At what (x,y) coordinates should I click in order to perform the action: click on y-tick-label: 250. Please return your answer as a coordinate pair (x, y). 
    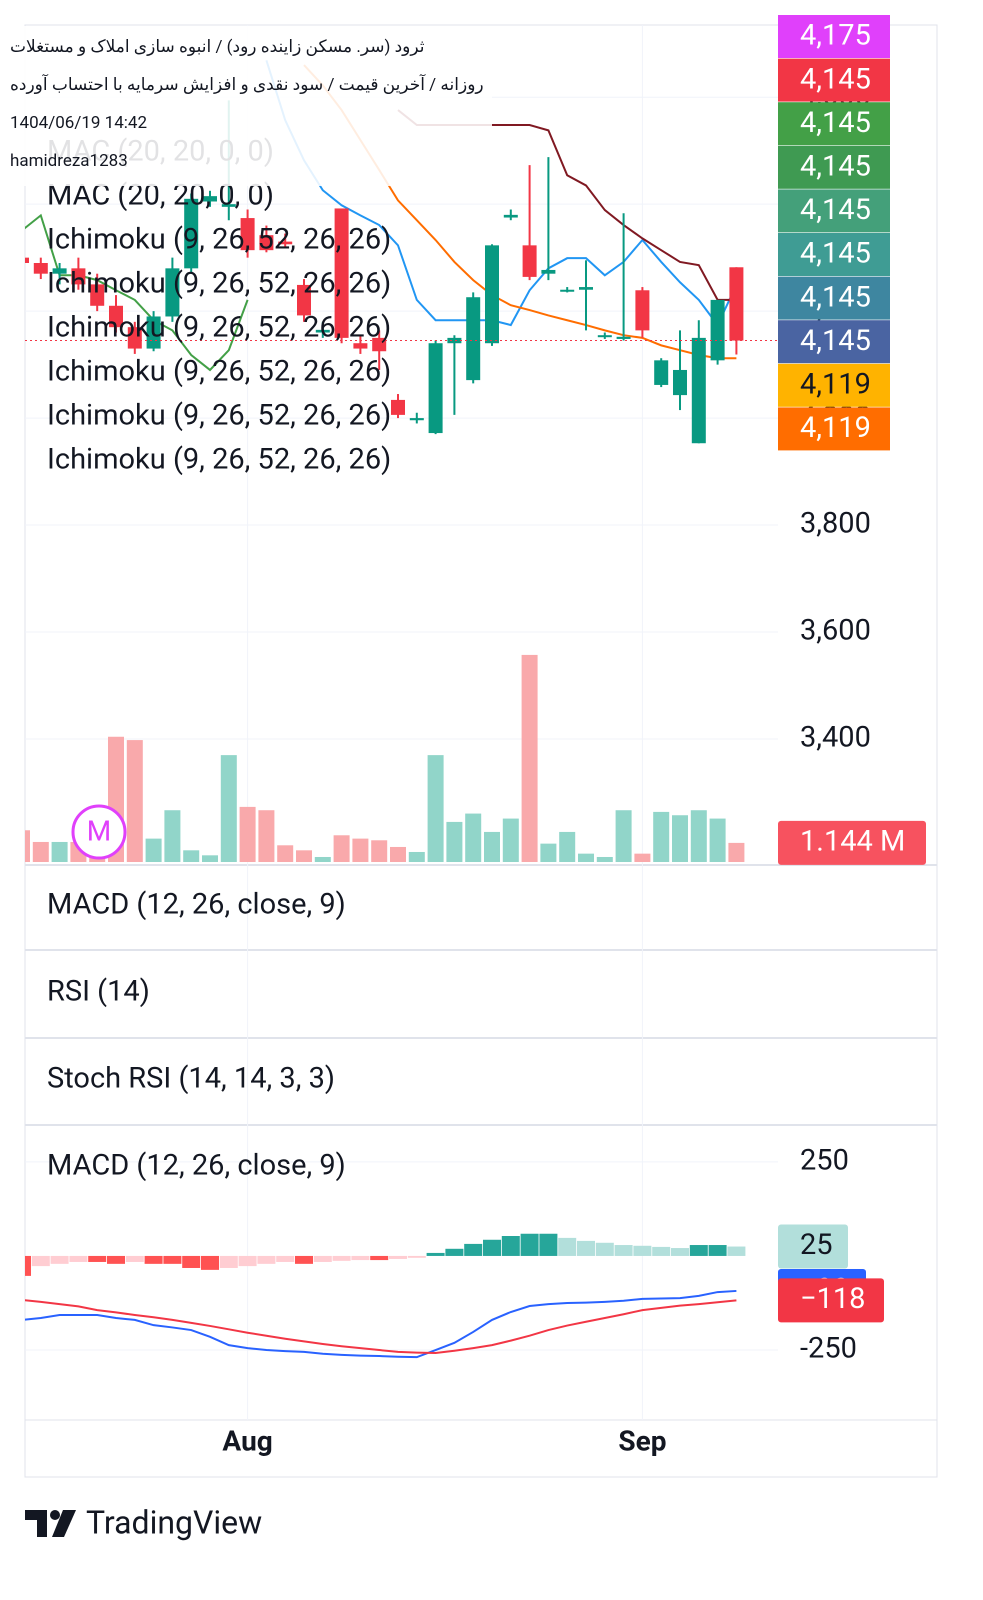
    Looking at the image, I should click on (824, 1161).